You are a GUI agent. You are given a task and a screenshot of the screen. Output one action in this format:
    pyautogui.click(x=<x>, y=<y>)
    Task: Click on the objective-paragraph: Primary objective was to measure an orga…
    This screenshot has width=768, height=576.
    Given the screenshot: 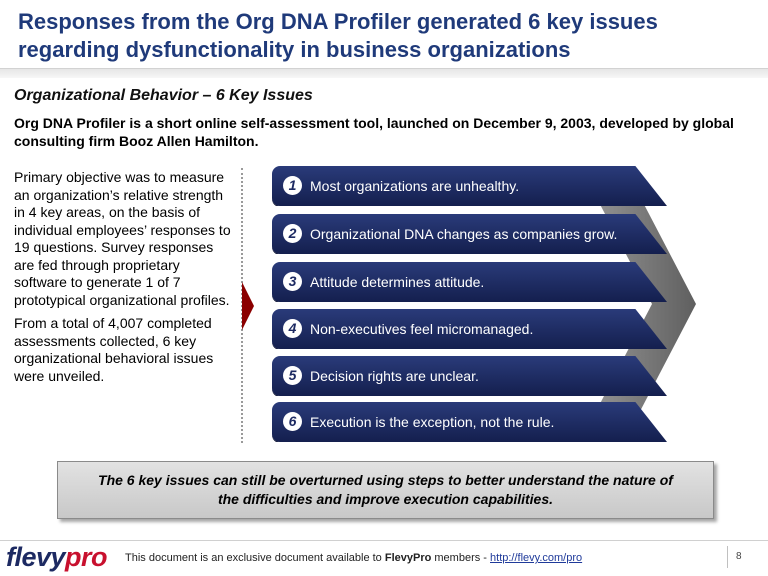 What is the action you would take?
    pyautogui.click(x=122, y=238)
    